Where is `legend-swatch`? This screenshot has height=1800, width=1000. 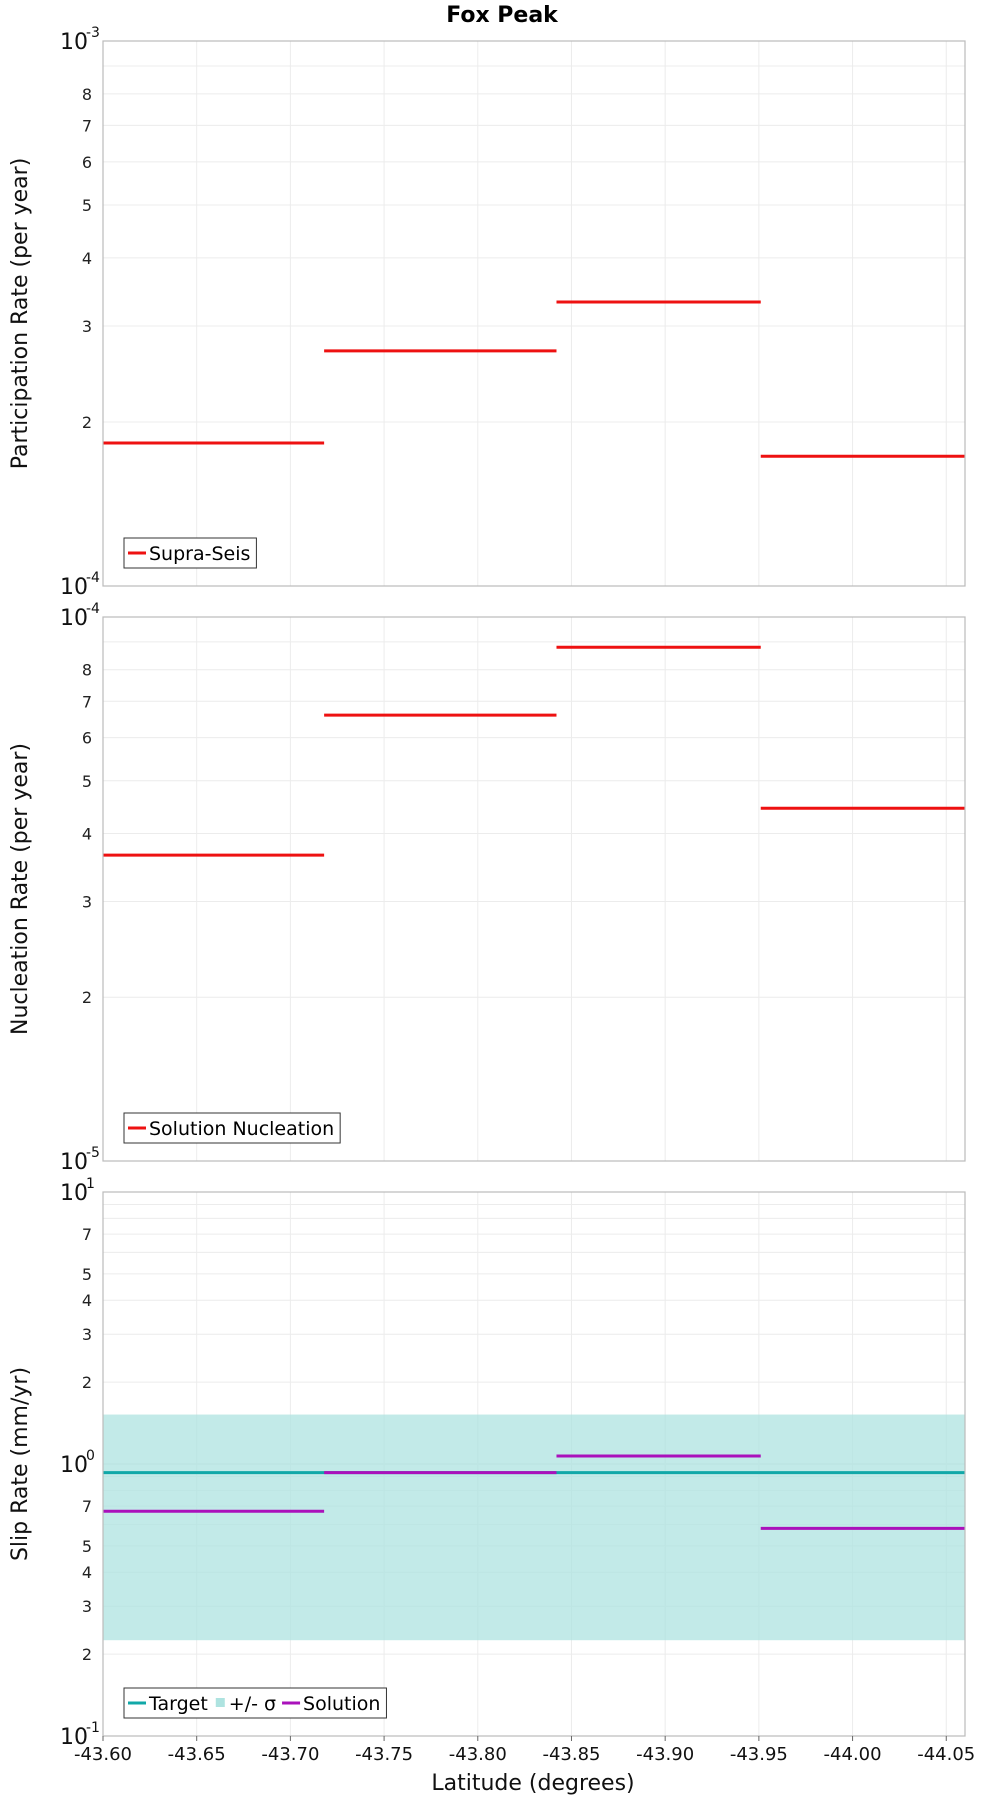
legend-swatch is located at coordinates (220, 1702).